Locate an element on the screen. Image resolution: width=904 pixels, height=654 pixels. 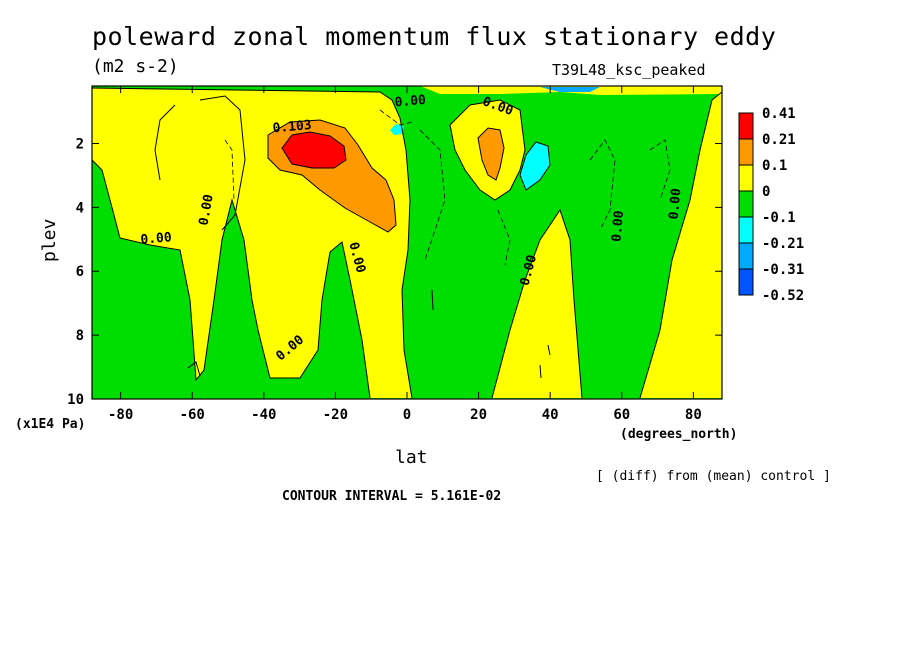
y-axis-unit: (x1E4 Pa) is located at coordinates (50, 424).